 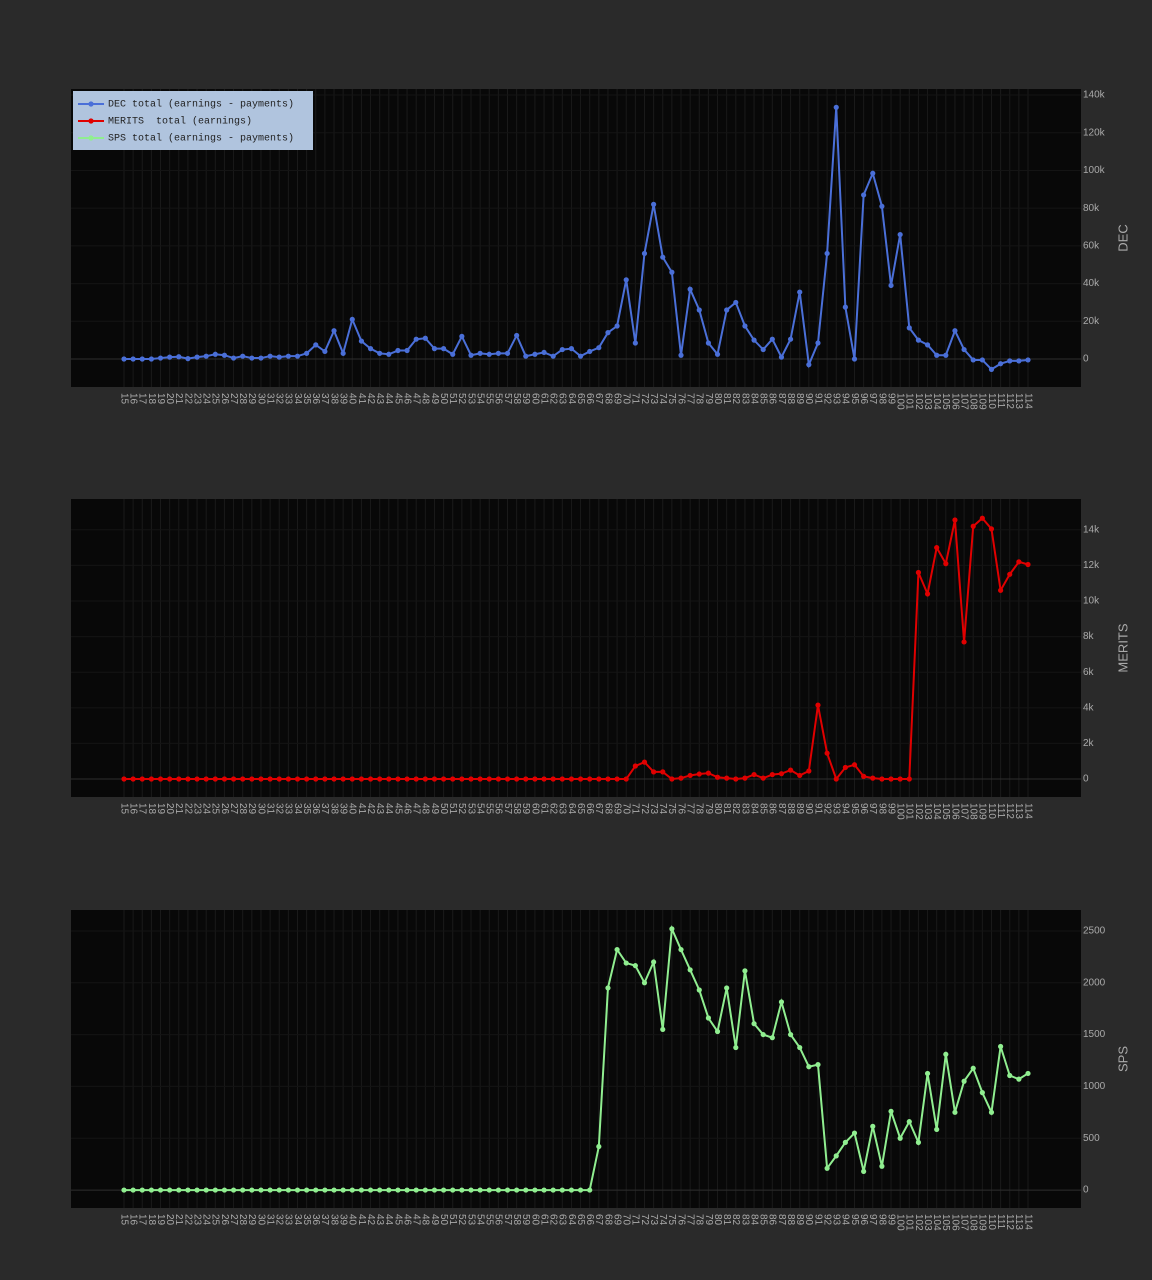 What do you see at coordinates (1009, 811) in the screenshot?
I see `x-tick-label: 112` at bounding box center [1009, 811].